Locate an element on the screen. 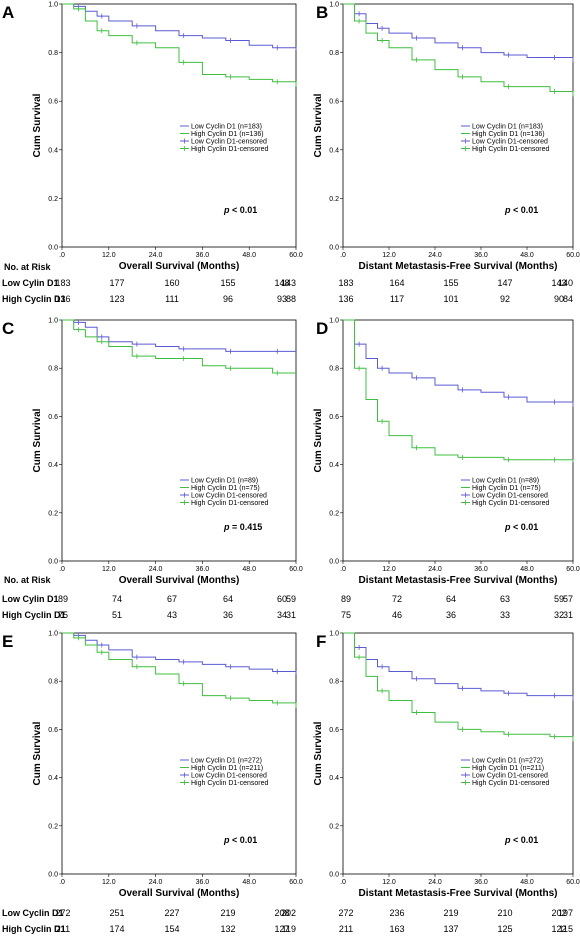 This screenshot has width=580, height=936. panel-e-x-axis-title: Overall Survival (Months) is located at coordinates (179, 893).